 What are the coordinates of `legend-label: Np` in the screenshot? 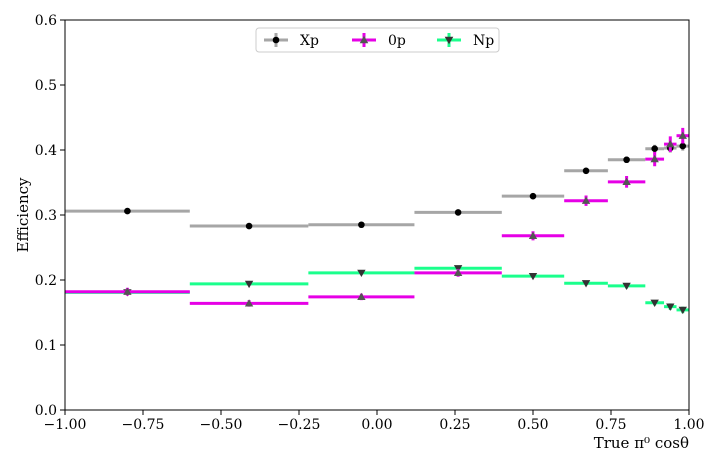 It's located at (483, 41).